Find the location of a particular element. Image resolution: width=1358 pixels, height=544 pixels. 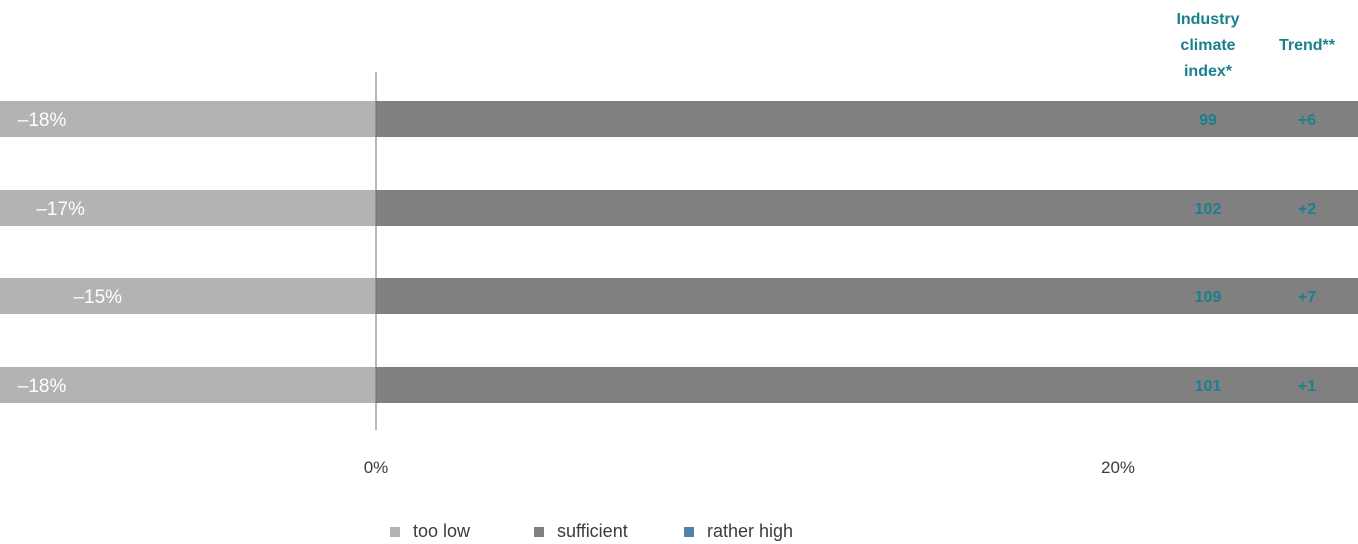

industry-climate-index-value: 101 is located at coordinates (1208, 386).